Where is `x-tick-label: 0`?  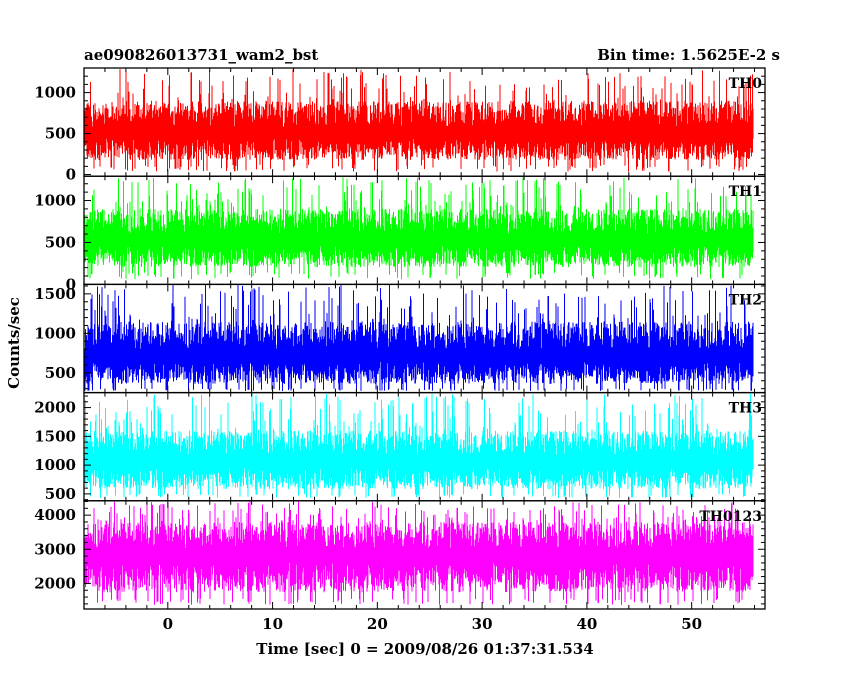 x-tick-label: 0 is located at coordinates (168, 624).